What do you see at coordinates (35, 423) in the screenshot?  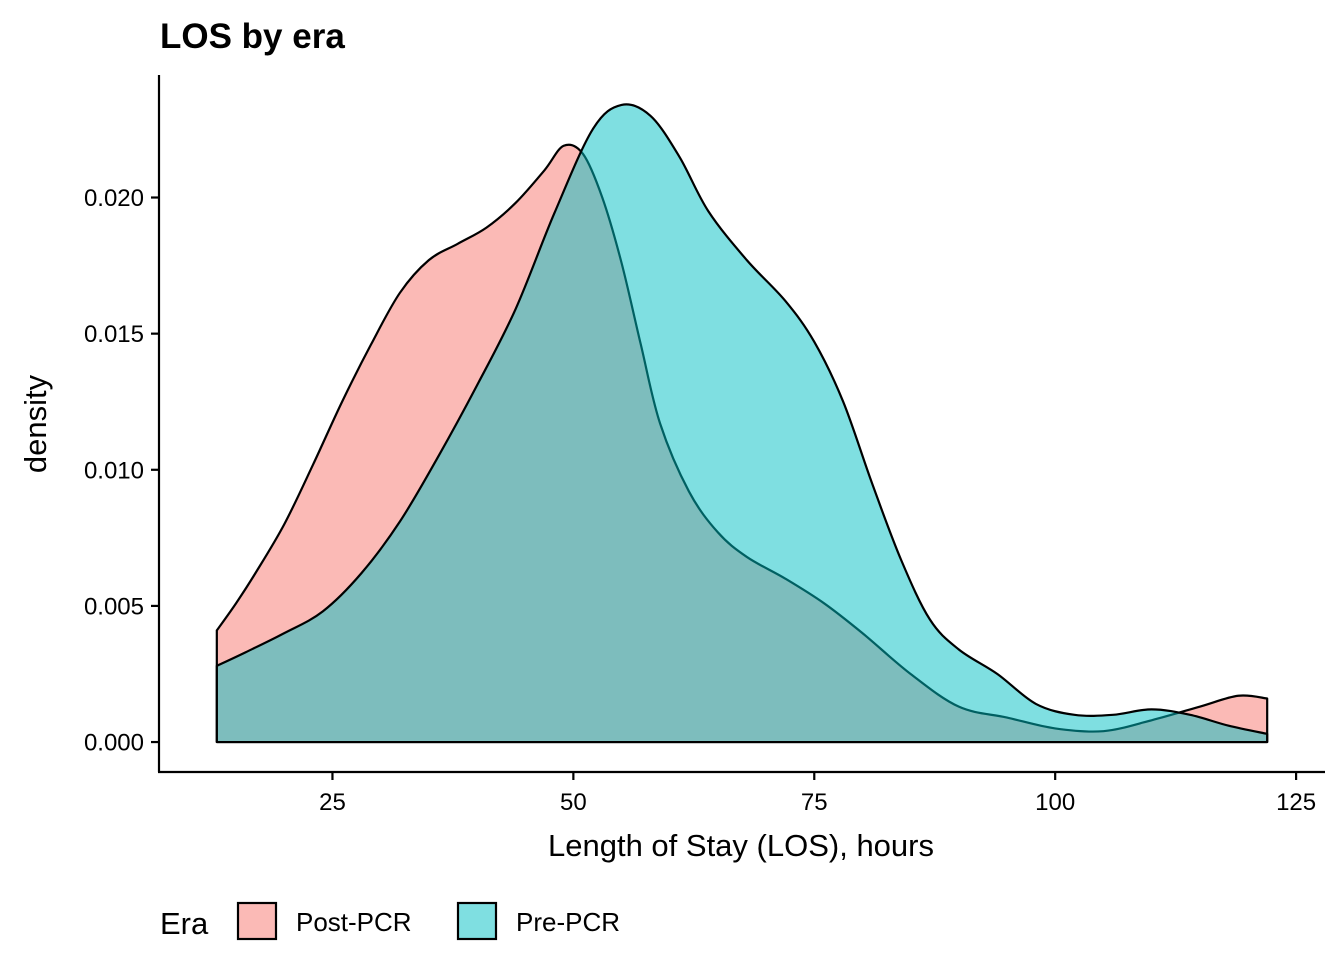 I see `y-axis-title: density` at bounding box center [35, 423].